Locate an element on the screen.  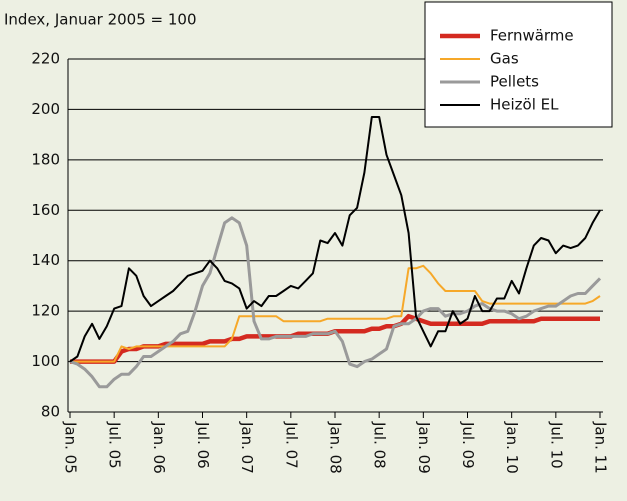
legend-label: Gas is located at coordinates (504, 59).